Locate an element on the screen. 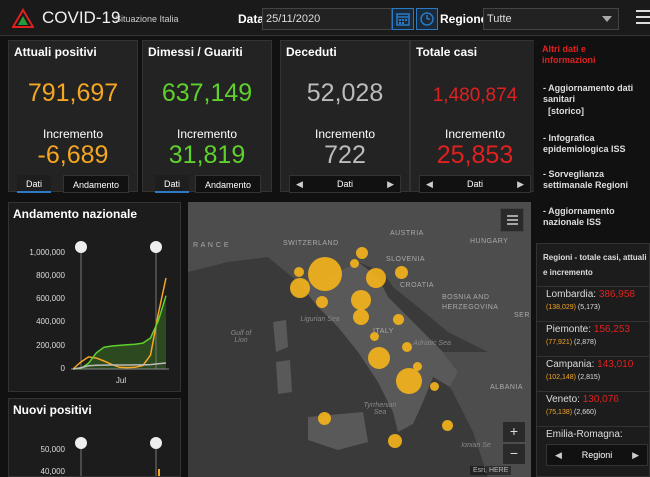  map-label: SER is located at coordinates (522, 315).